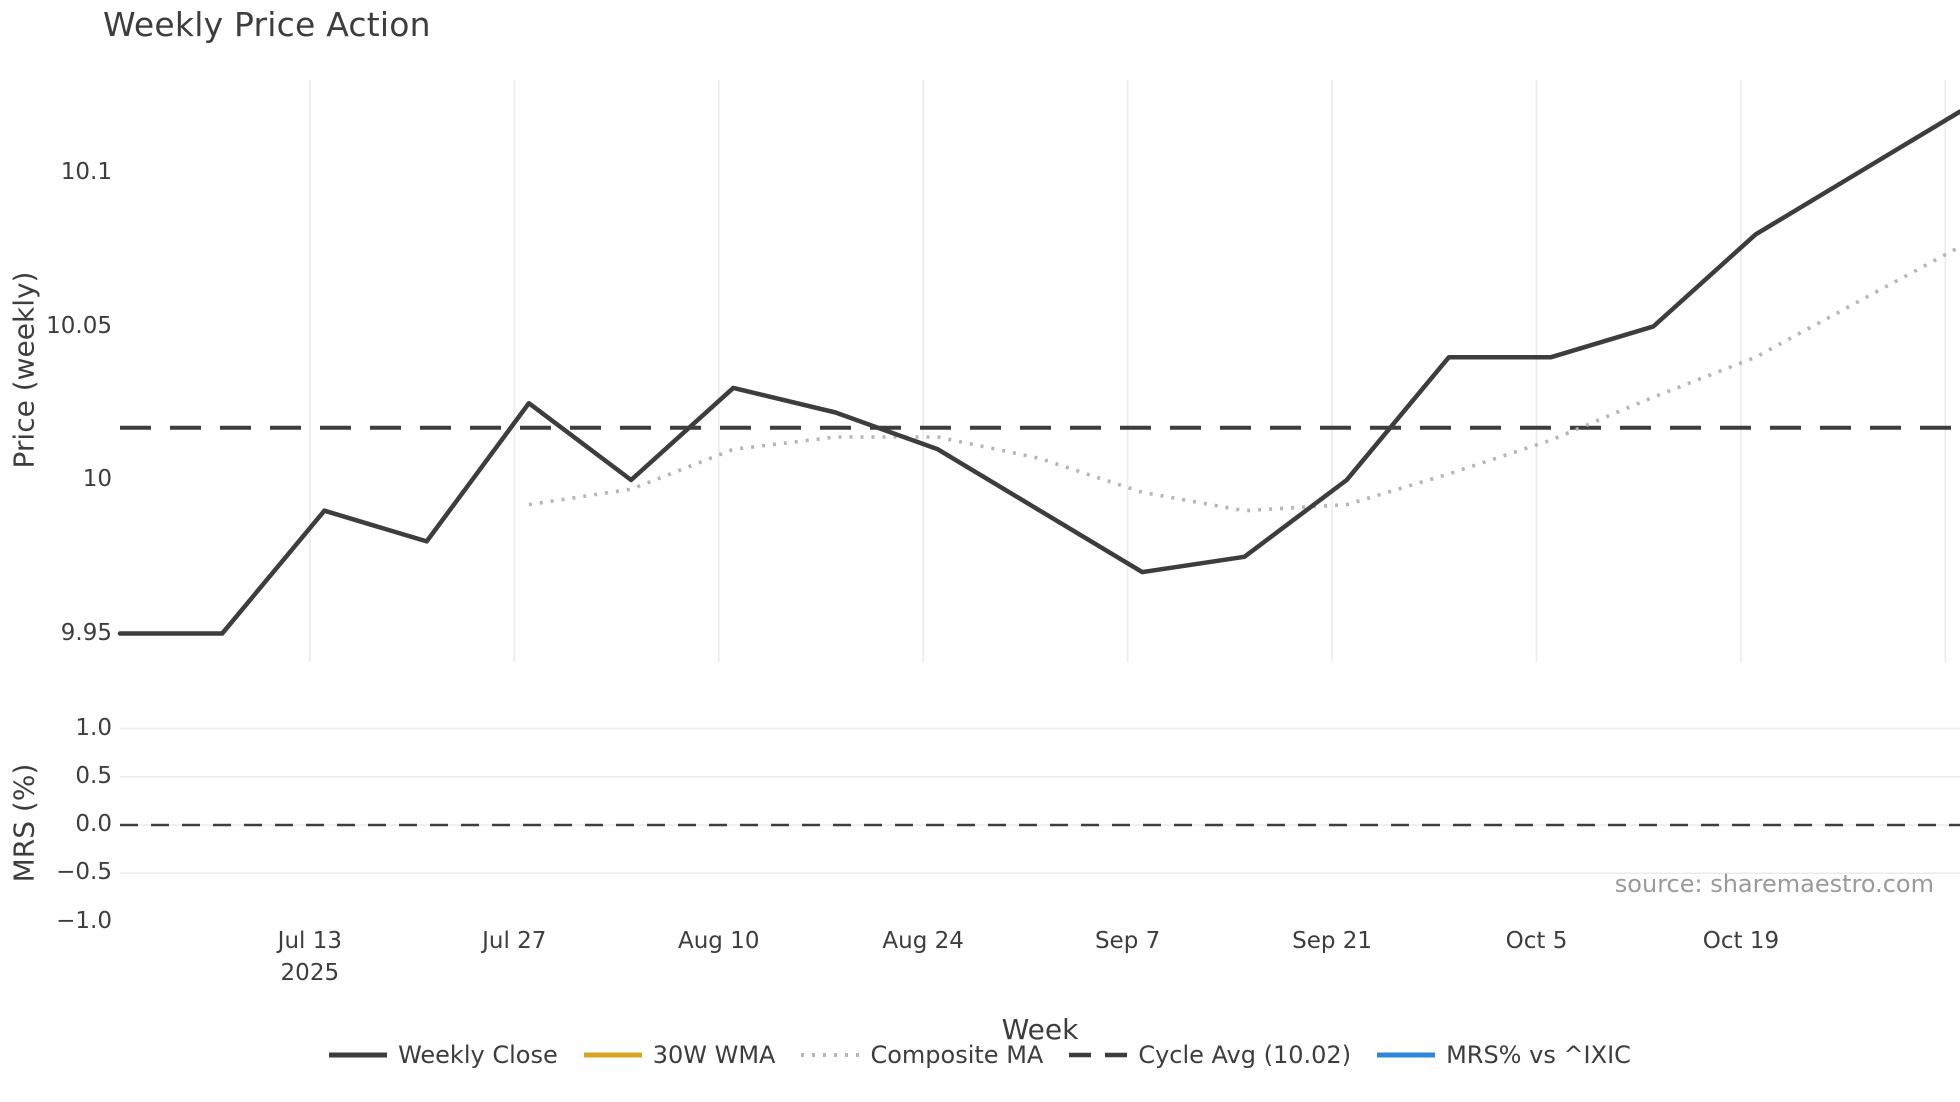 The width and height of the screenshot is (1960, 1102). I want to click on price-tick-label: 10.05, so click(79, 325).